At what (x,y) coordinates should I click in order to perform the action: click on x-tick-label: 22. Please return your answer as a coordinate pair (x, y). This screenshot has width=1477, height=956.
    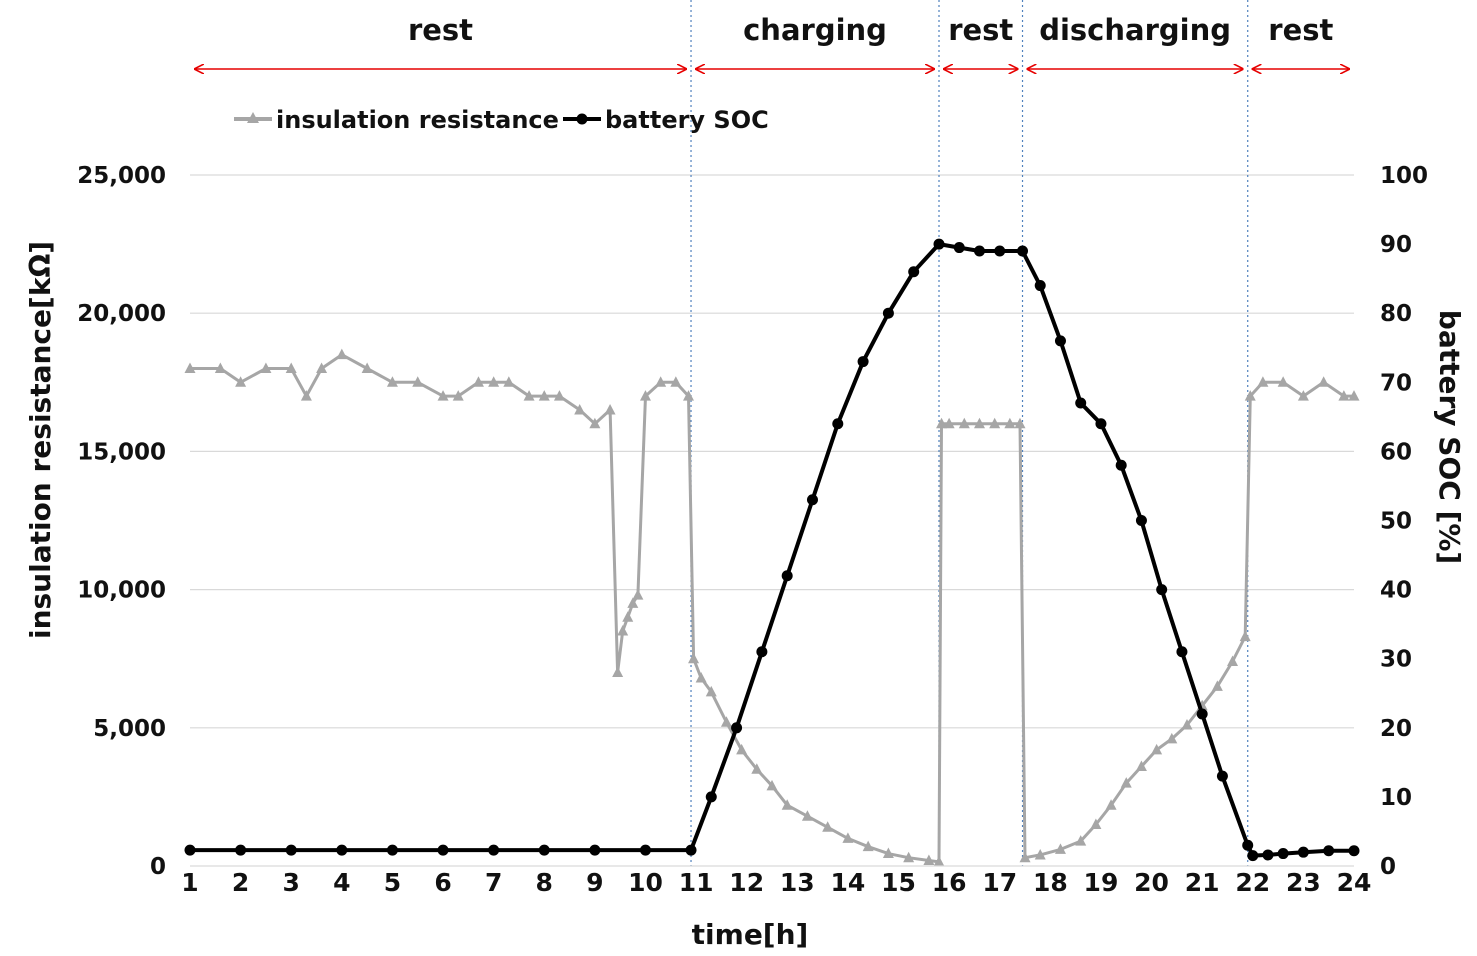
    Looking at the image, I should click on (1252, 882).